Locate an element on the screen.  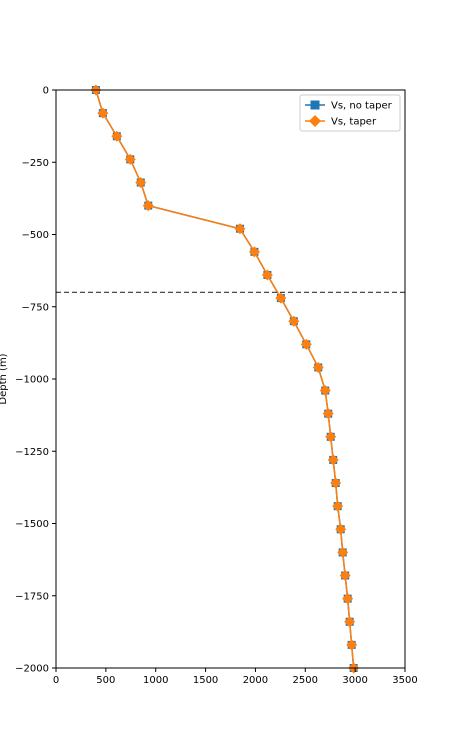
legend-marker-diamond is located at coordinates (315, 121).